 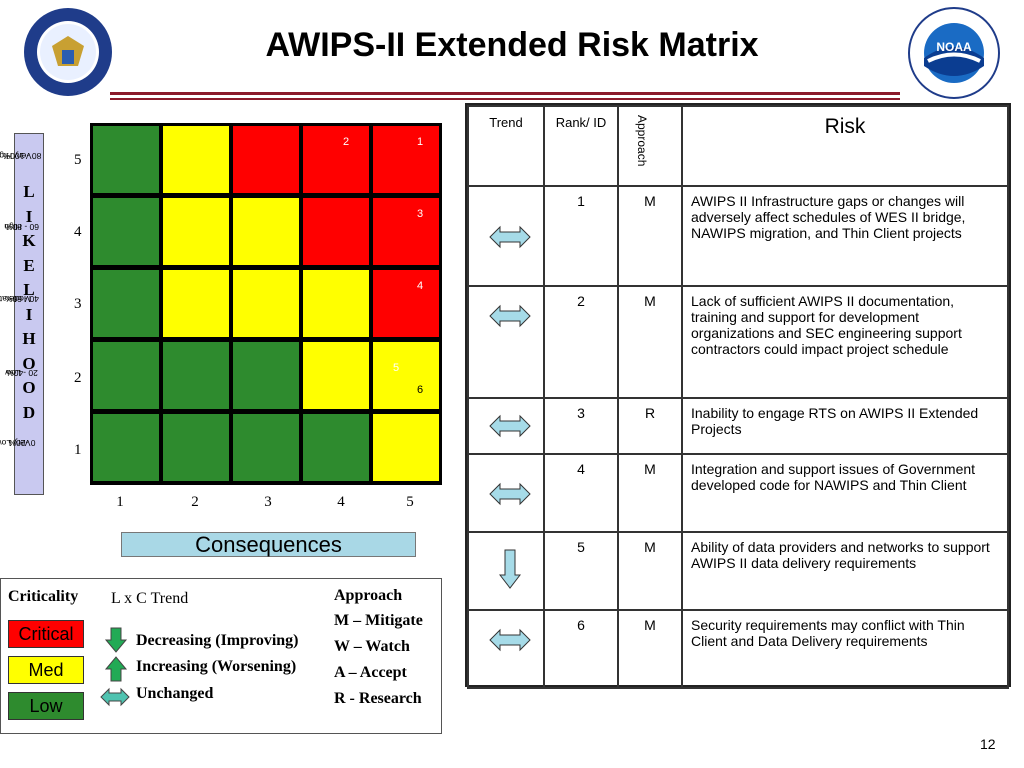 What do you see at coordinates (581, 236) in the screenshot?
I see `rank-cell: 1` at bounding box center [581, 236].